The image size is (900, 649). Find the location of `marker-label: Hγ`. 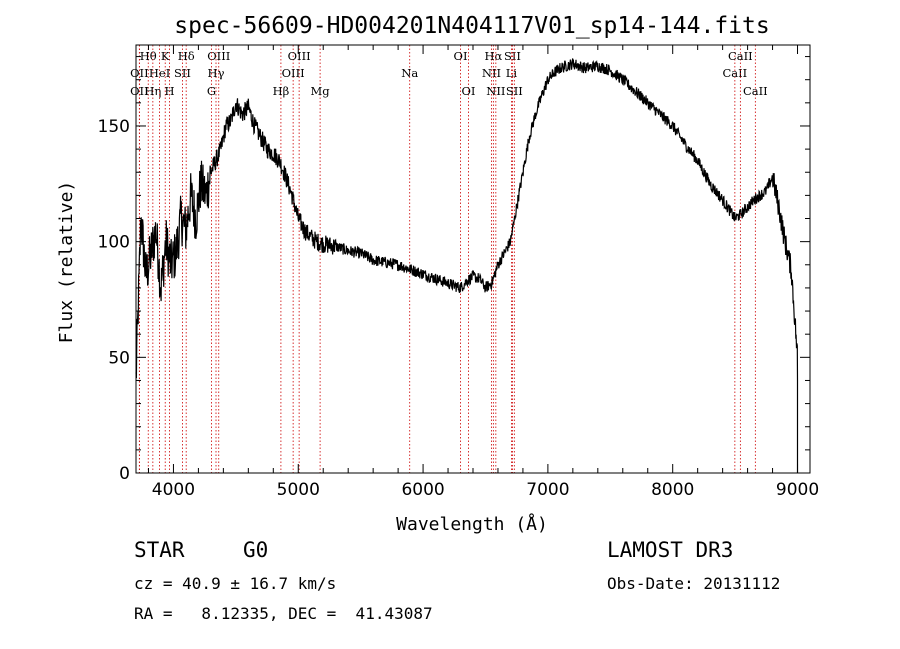

marker-label: Hγ is located at coordinates (216, 73).